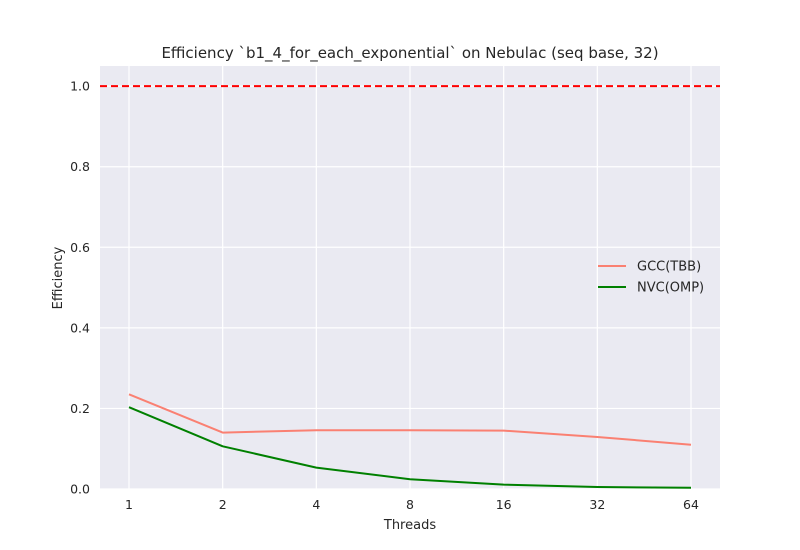 The height and width of the screenshot is (550, 800). I want to click on x-tick-label: 16, so click(504, 504).